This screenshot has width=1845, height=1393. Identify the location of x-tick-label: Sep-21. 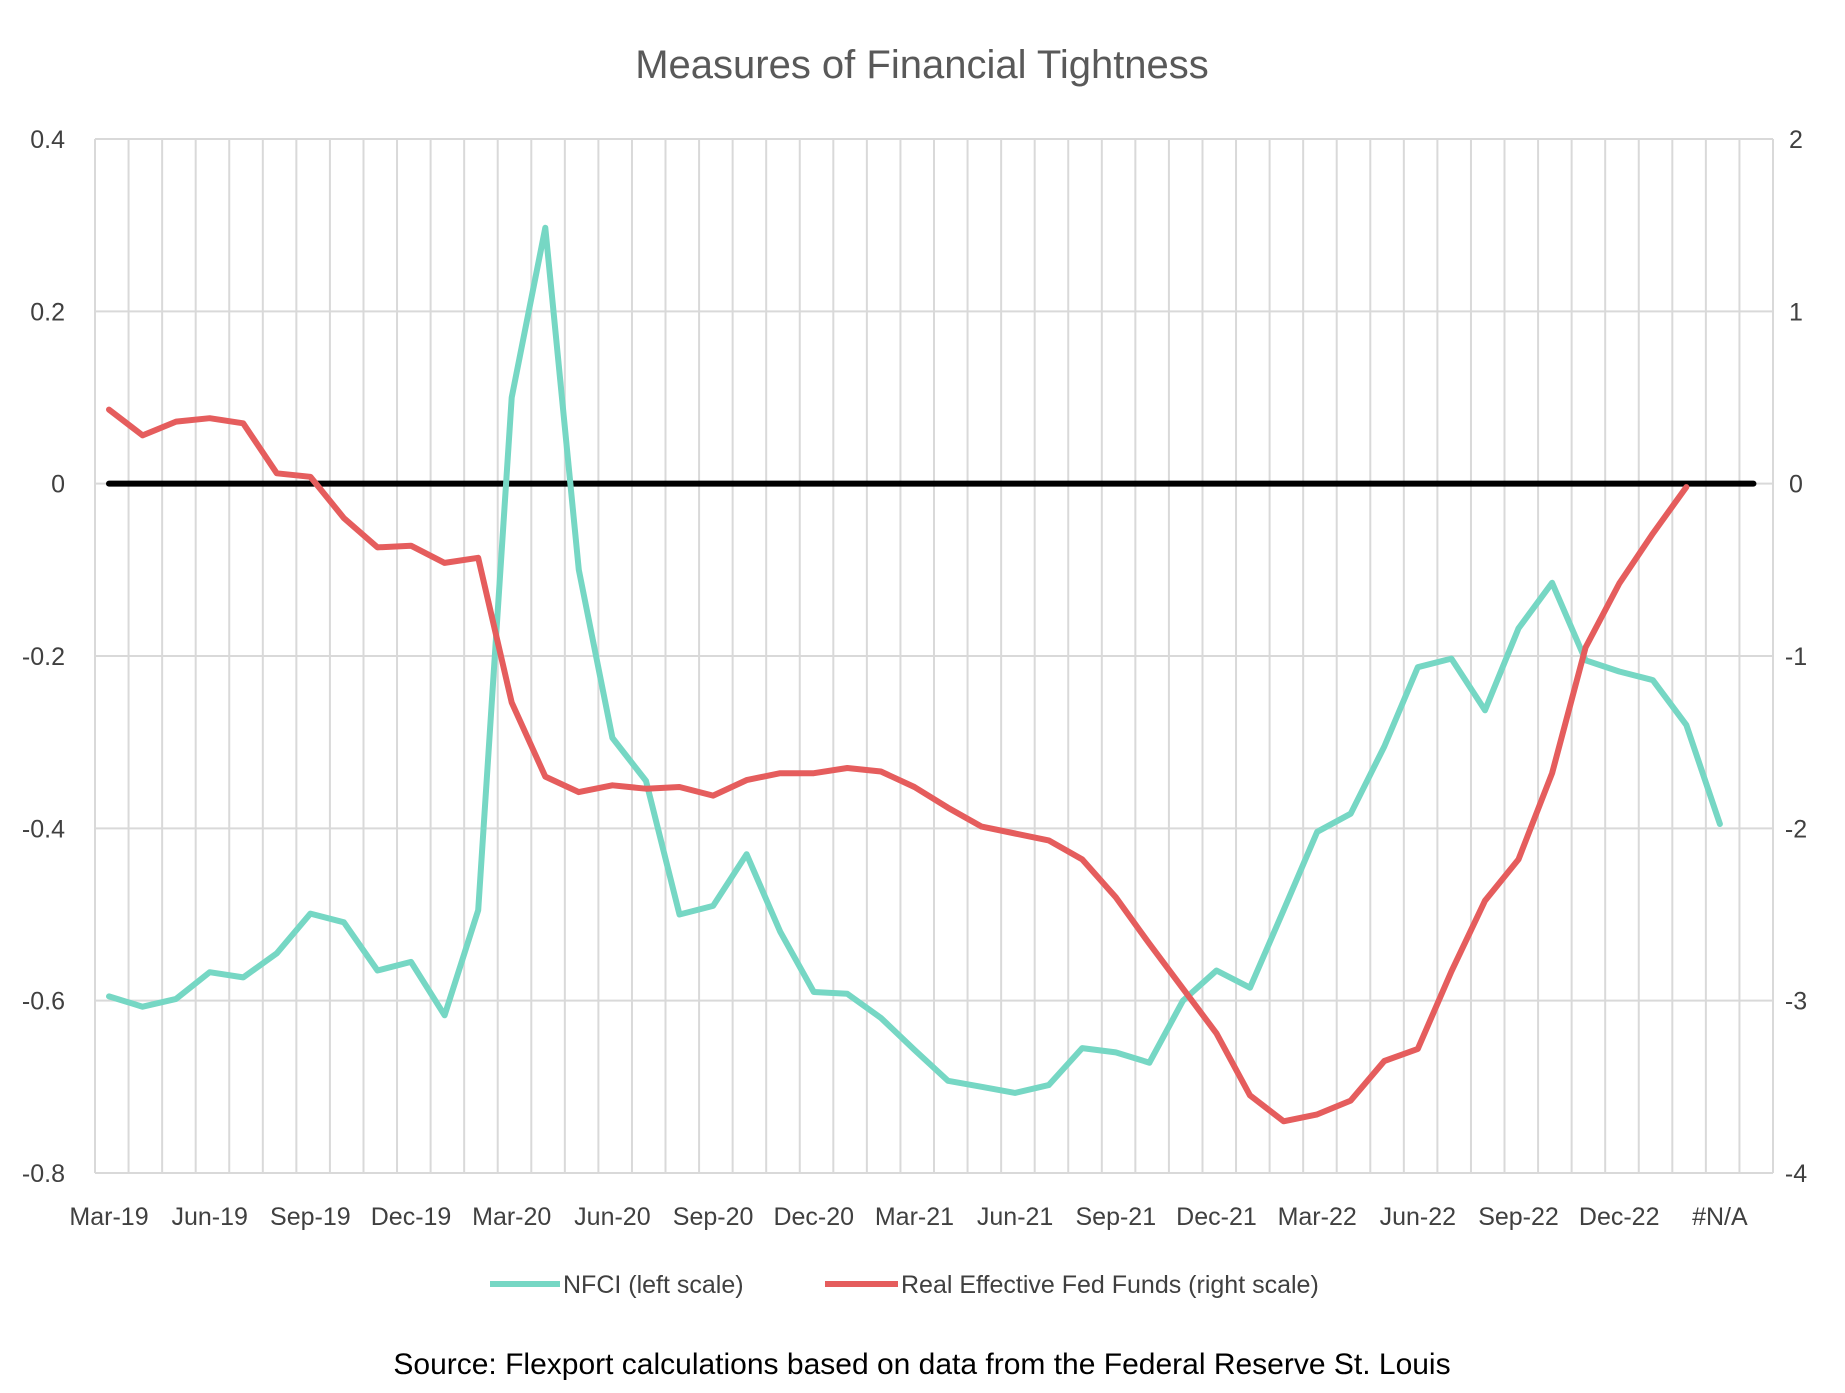
(1115, 1217).